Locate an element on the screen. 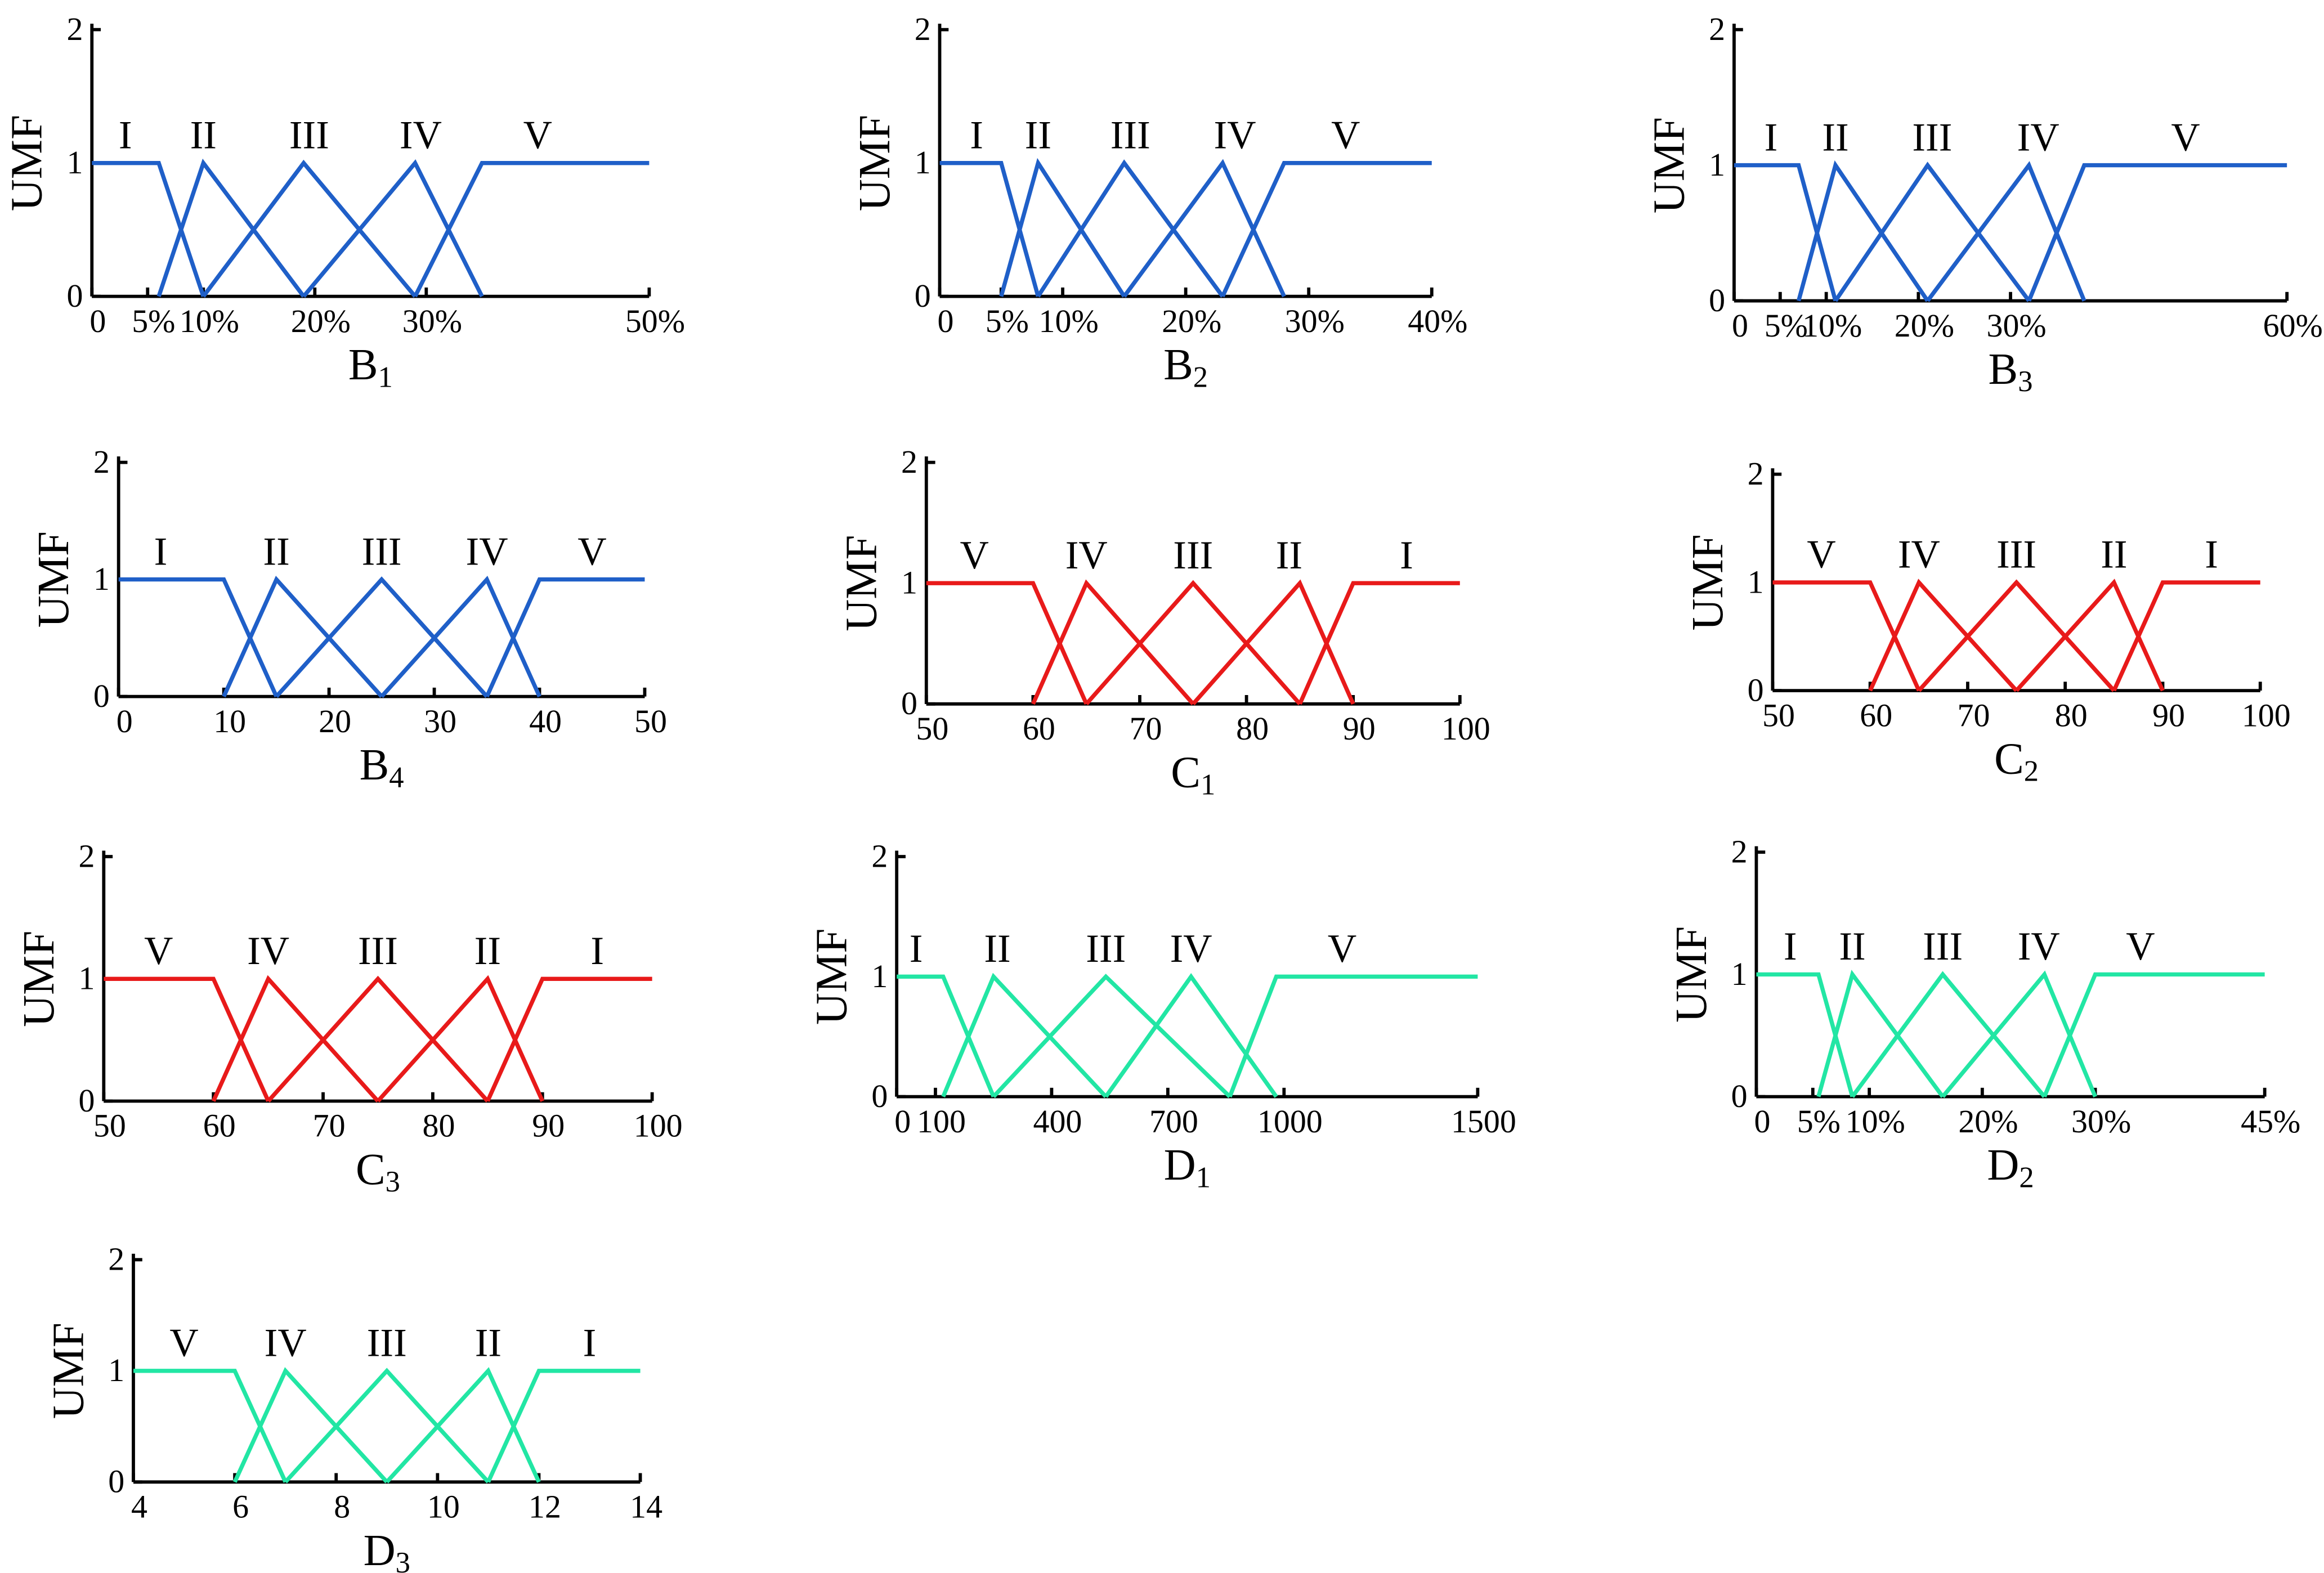 This screenshot has height=1573, width=2324. chart-title: C2 is located at coordinates (2016, 761).